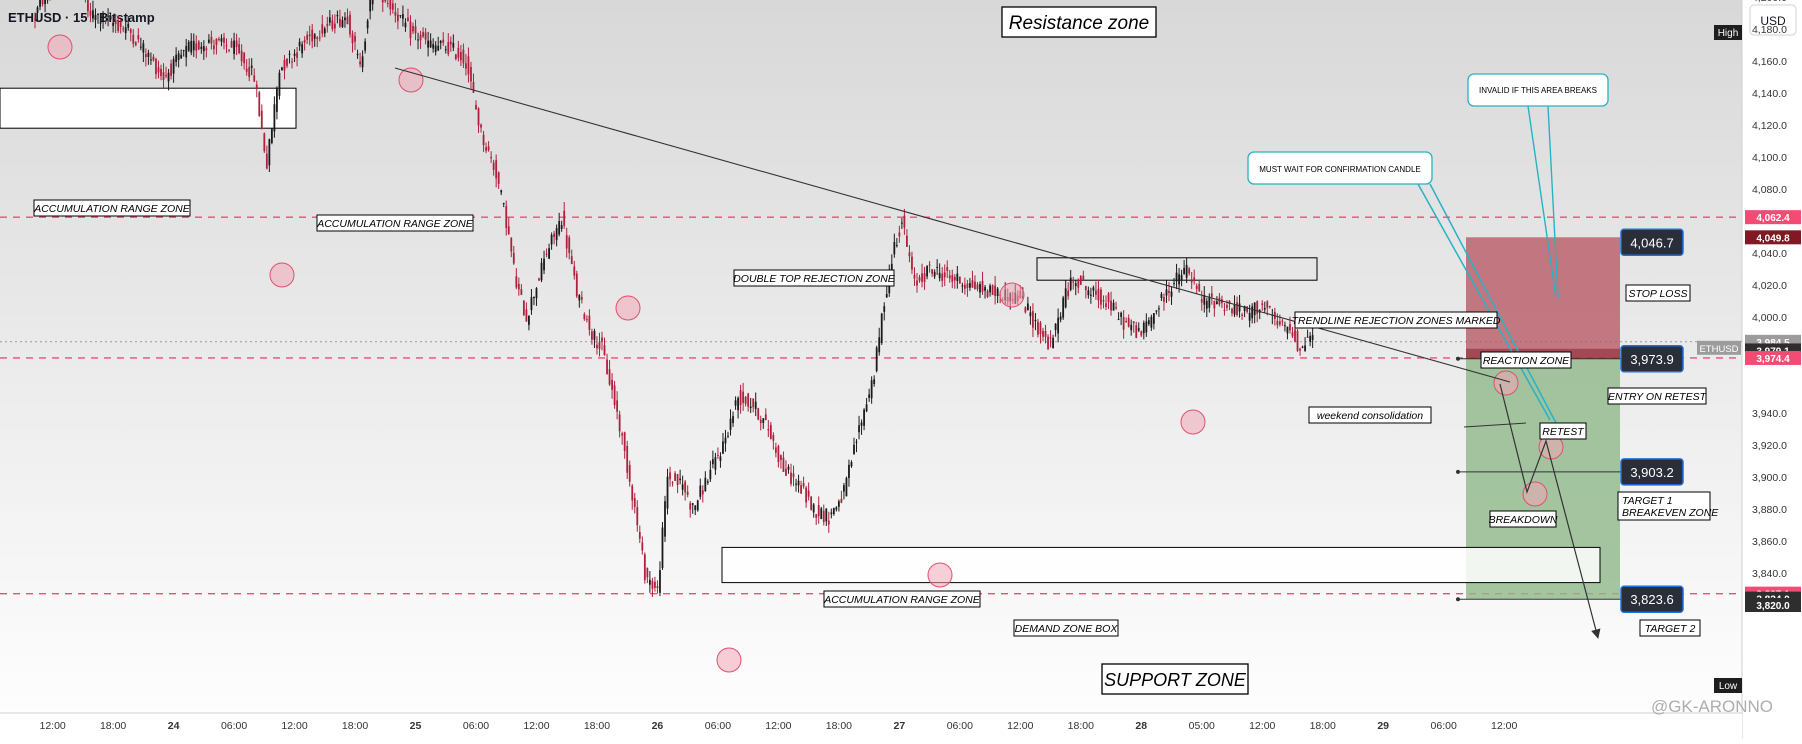 The image size is (1802, 744). What do you see at coordinates (1161, 564) in the screenshot?
I see `demand-zone-box` at bounding box center [1161, 564].